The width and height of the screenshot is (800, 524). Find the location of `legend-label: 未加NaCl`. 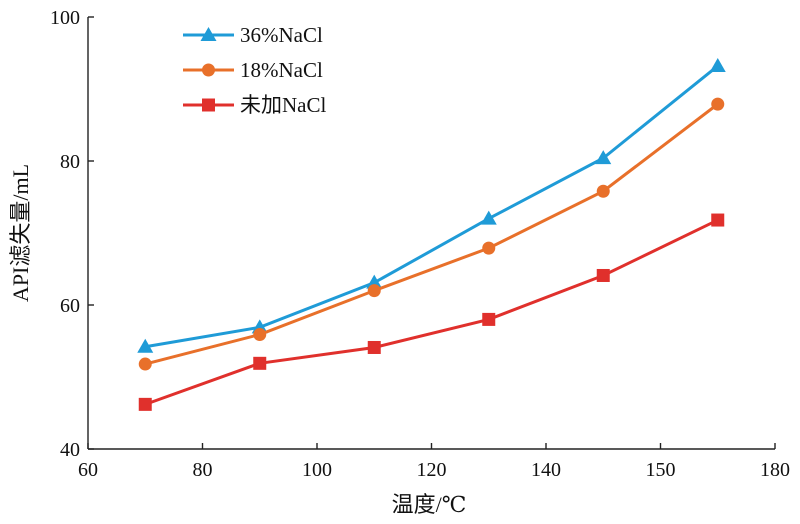

legend-label: 未加NaCl is located at coordinates (283, 105).